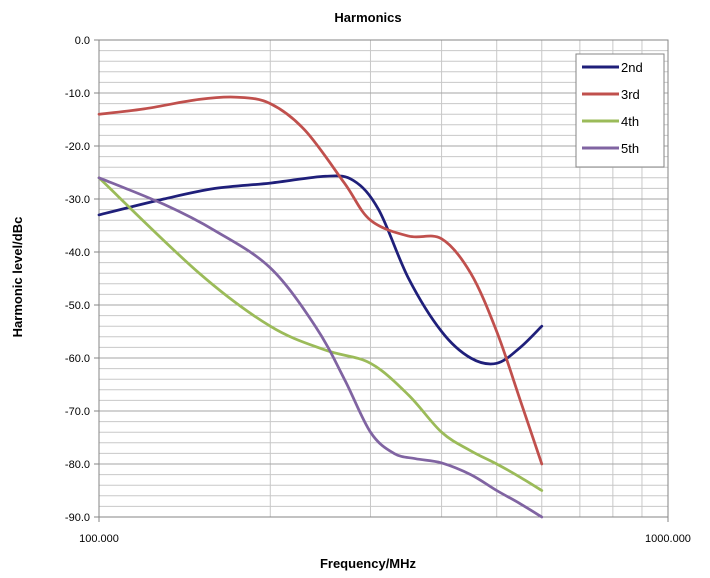 The height and width of the screenshot is (578, 710). What do you see at coordinates (668, 539) in the screenshot?
I see `x-tick-label: 1000.000` at bounding box center [668, 539].